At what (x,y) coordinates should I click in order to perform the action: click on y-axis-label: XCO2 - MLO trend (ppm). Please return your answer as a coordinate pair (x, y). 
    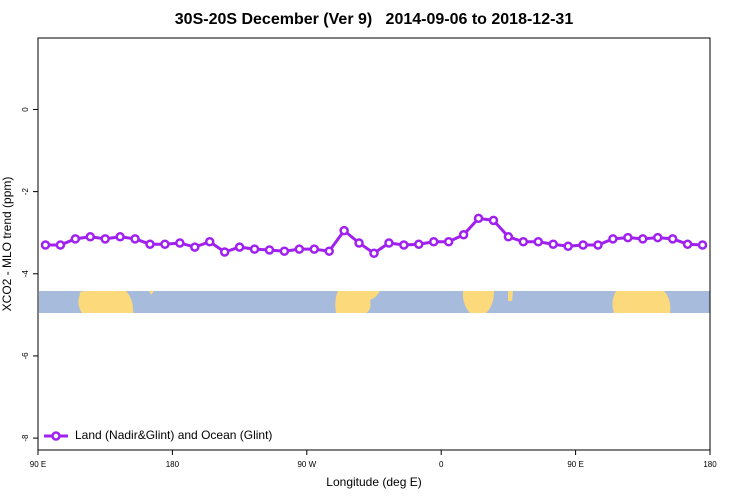
    Looking at the image, I should click on (7, 244).